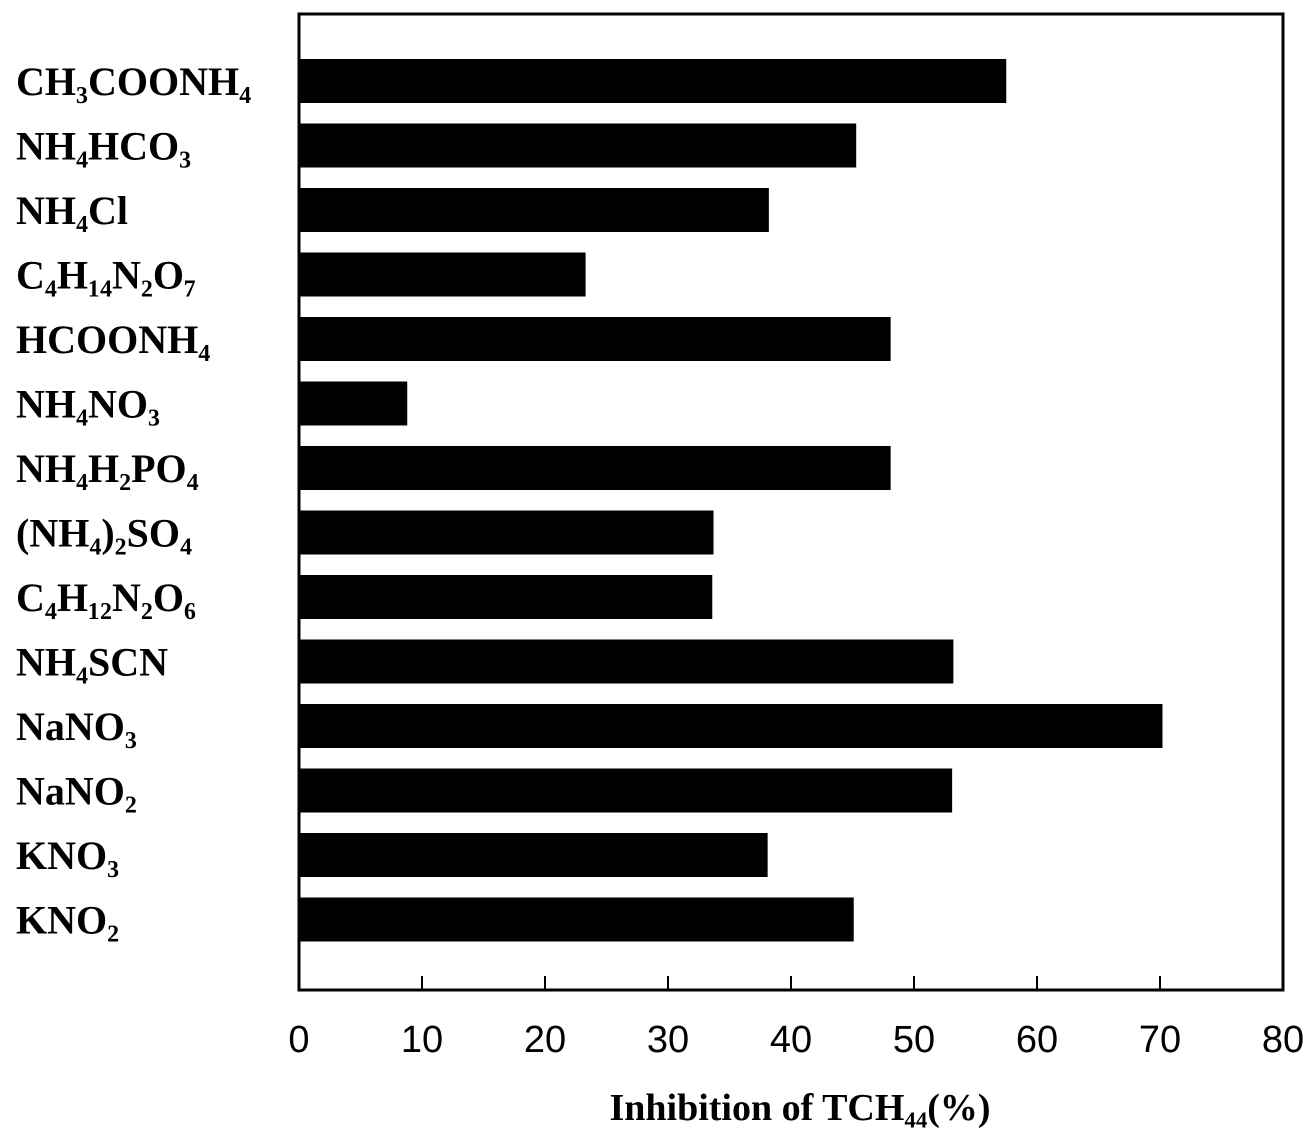 The height and width of the screenshot is (1132, 1311). Describe the element at coordinates (422, 1040) in the screenshot. I see `x-tick-label: 10` at that location.